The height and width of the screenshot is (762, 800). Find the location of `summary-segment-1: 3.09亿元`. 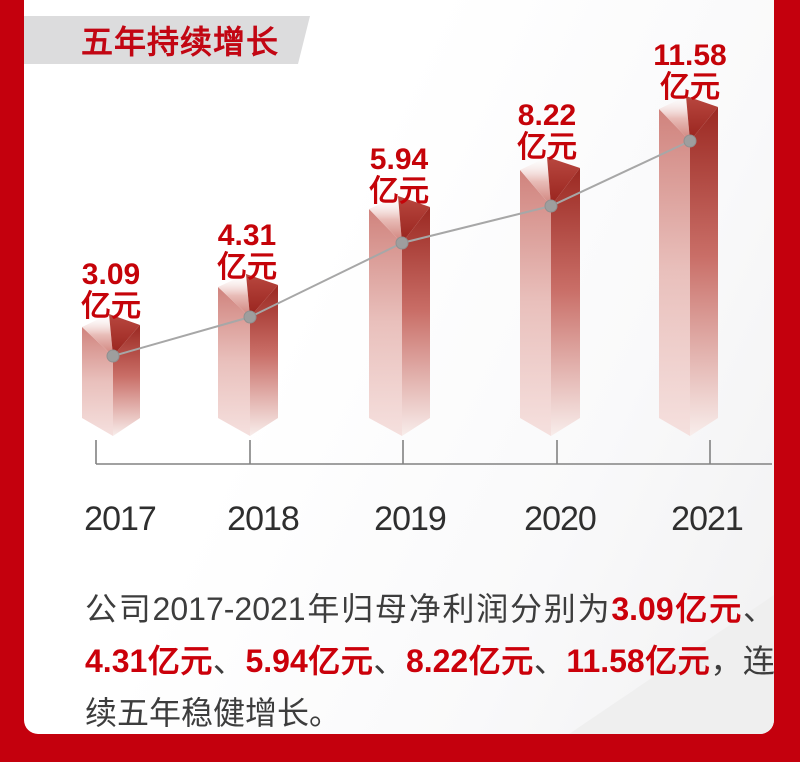

summary-segment-1: 3.09亿元 is located at coordinates (677, 609).